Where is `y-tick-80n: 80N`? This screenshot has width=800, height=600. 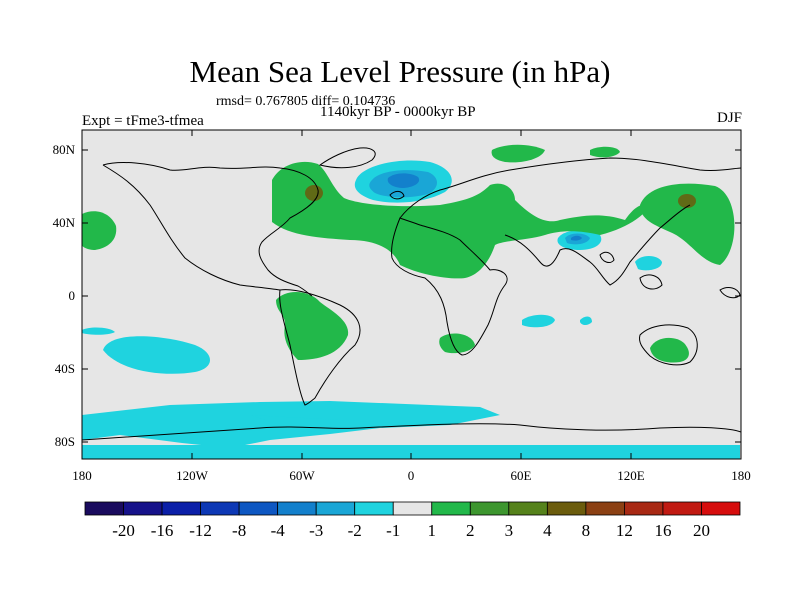
y-tick-80n: 80N is located at coordinates (64, 149).